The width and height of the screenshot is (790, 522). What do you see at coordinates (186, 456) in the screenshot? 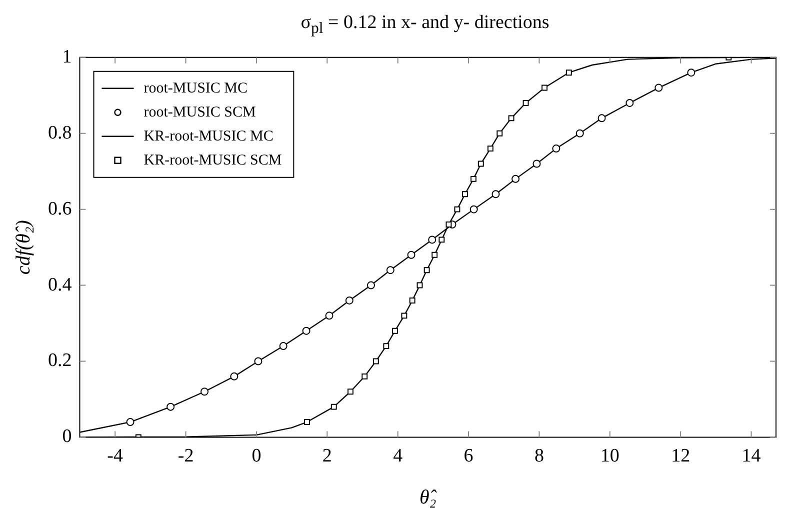
I see `x-tick-label: -2` at bounding box center [186, 456].